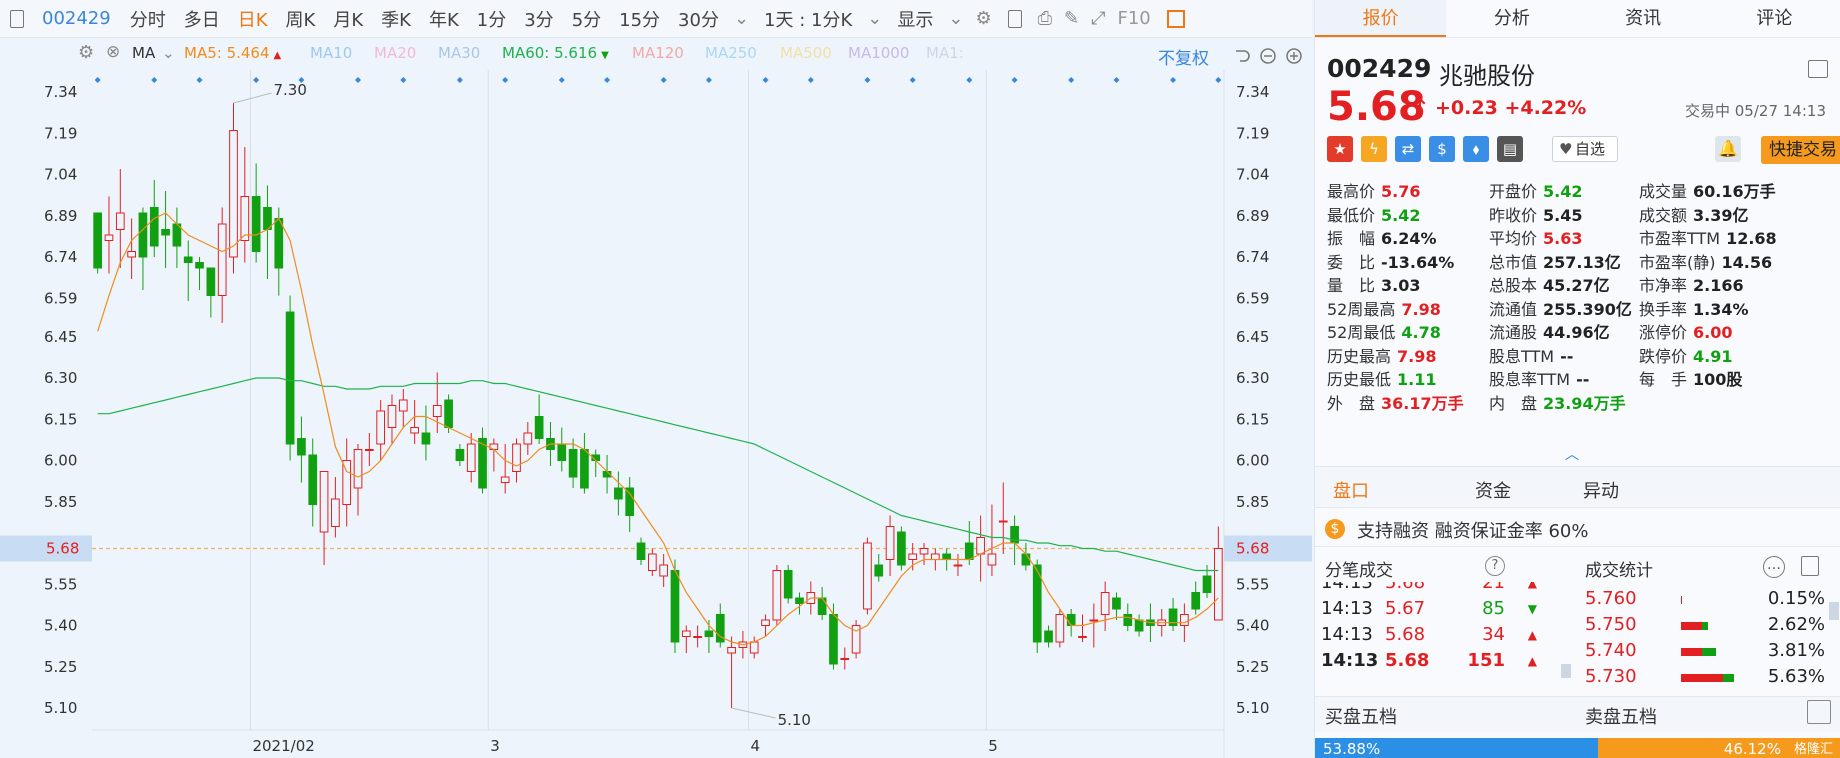 This screenshot has width=1840, height=758. What do you see at coordinates (1800, 150) in the screenshot?
I see `quick-trade-button: 快捷交易` at bounding box center [1800, 150].